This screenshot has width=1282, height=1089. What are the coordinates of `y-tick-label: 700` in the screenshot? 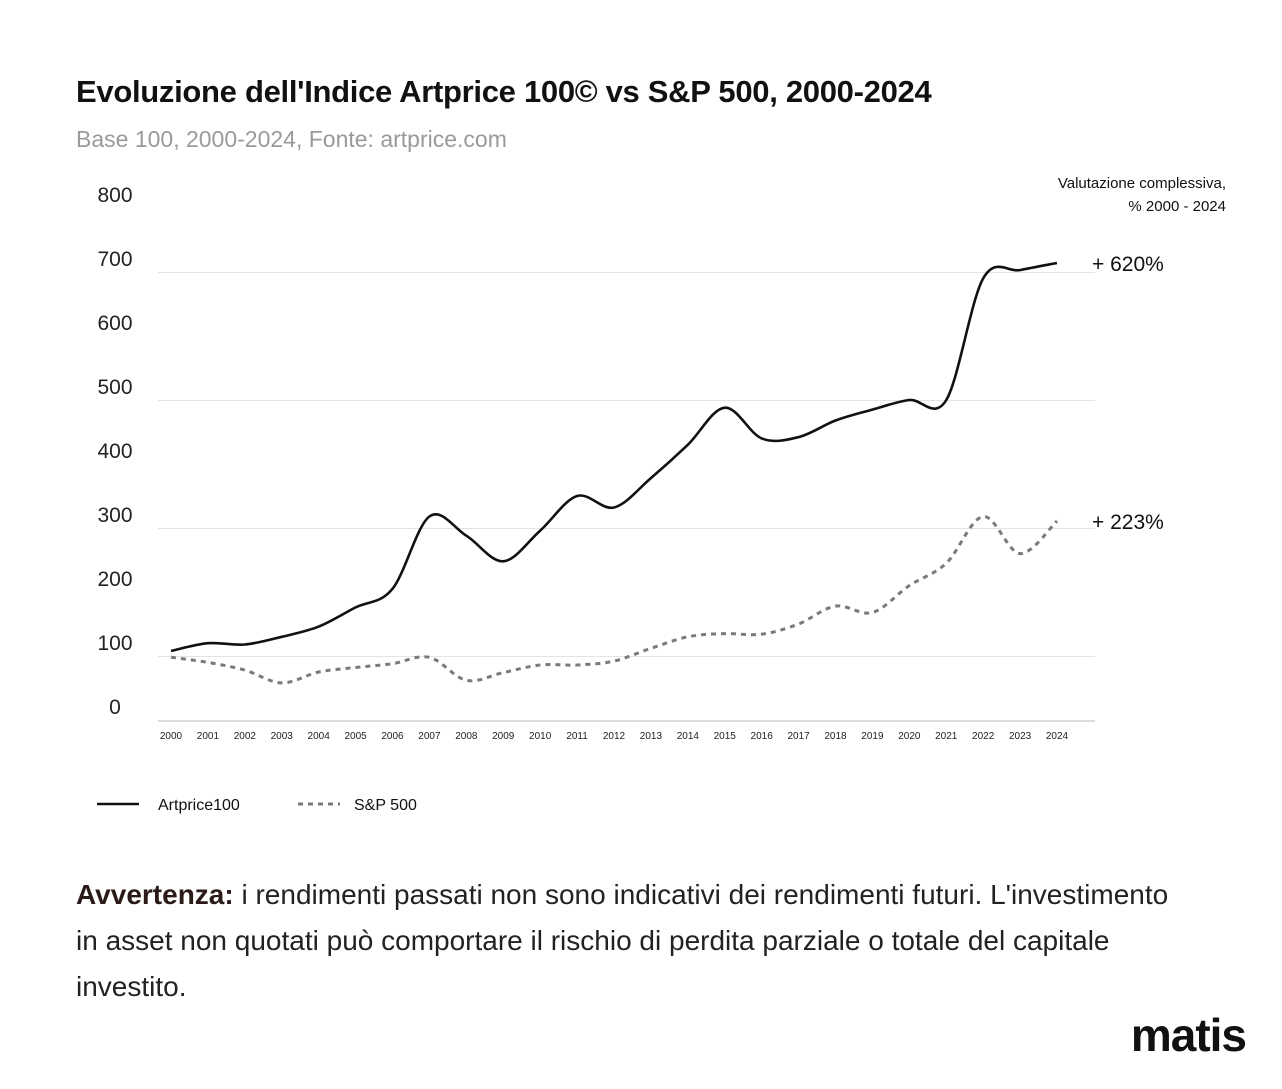 It's located at (114, 259).